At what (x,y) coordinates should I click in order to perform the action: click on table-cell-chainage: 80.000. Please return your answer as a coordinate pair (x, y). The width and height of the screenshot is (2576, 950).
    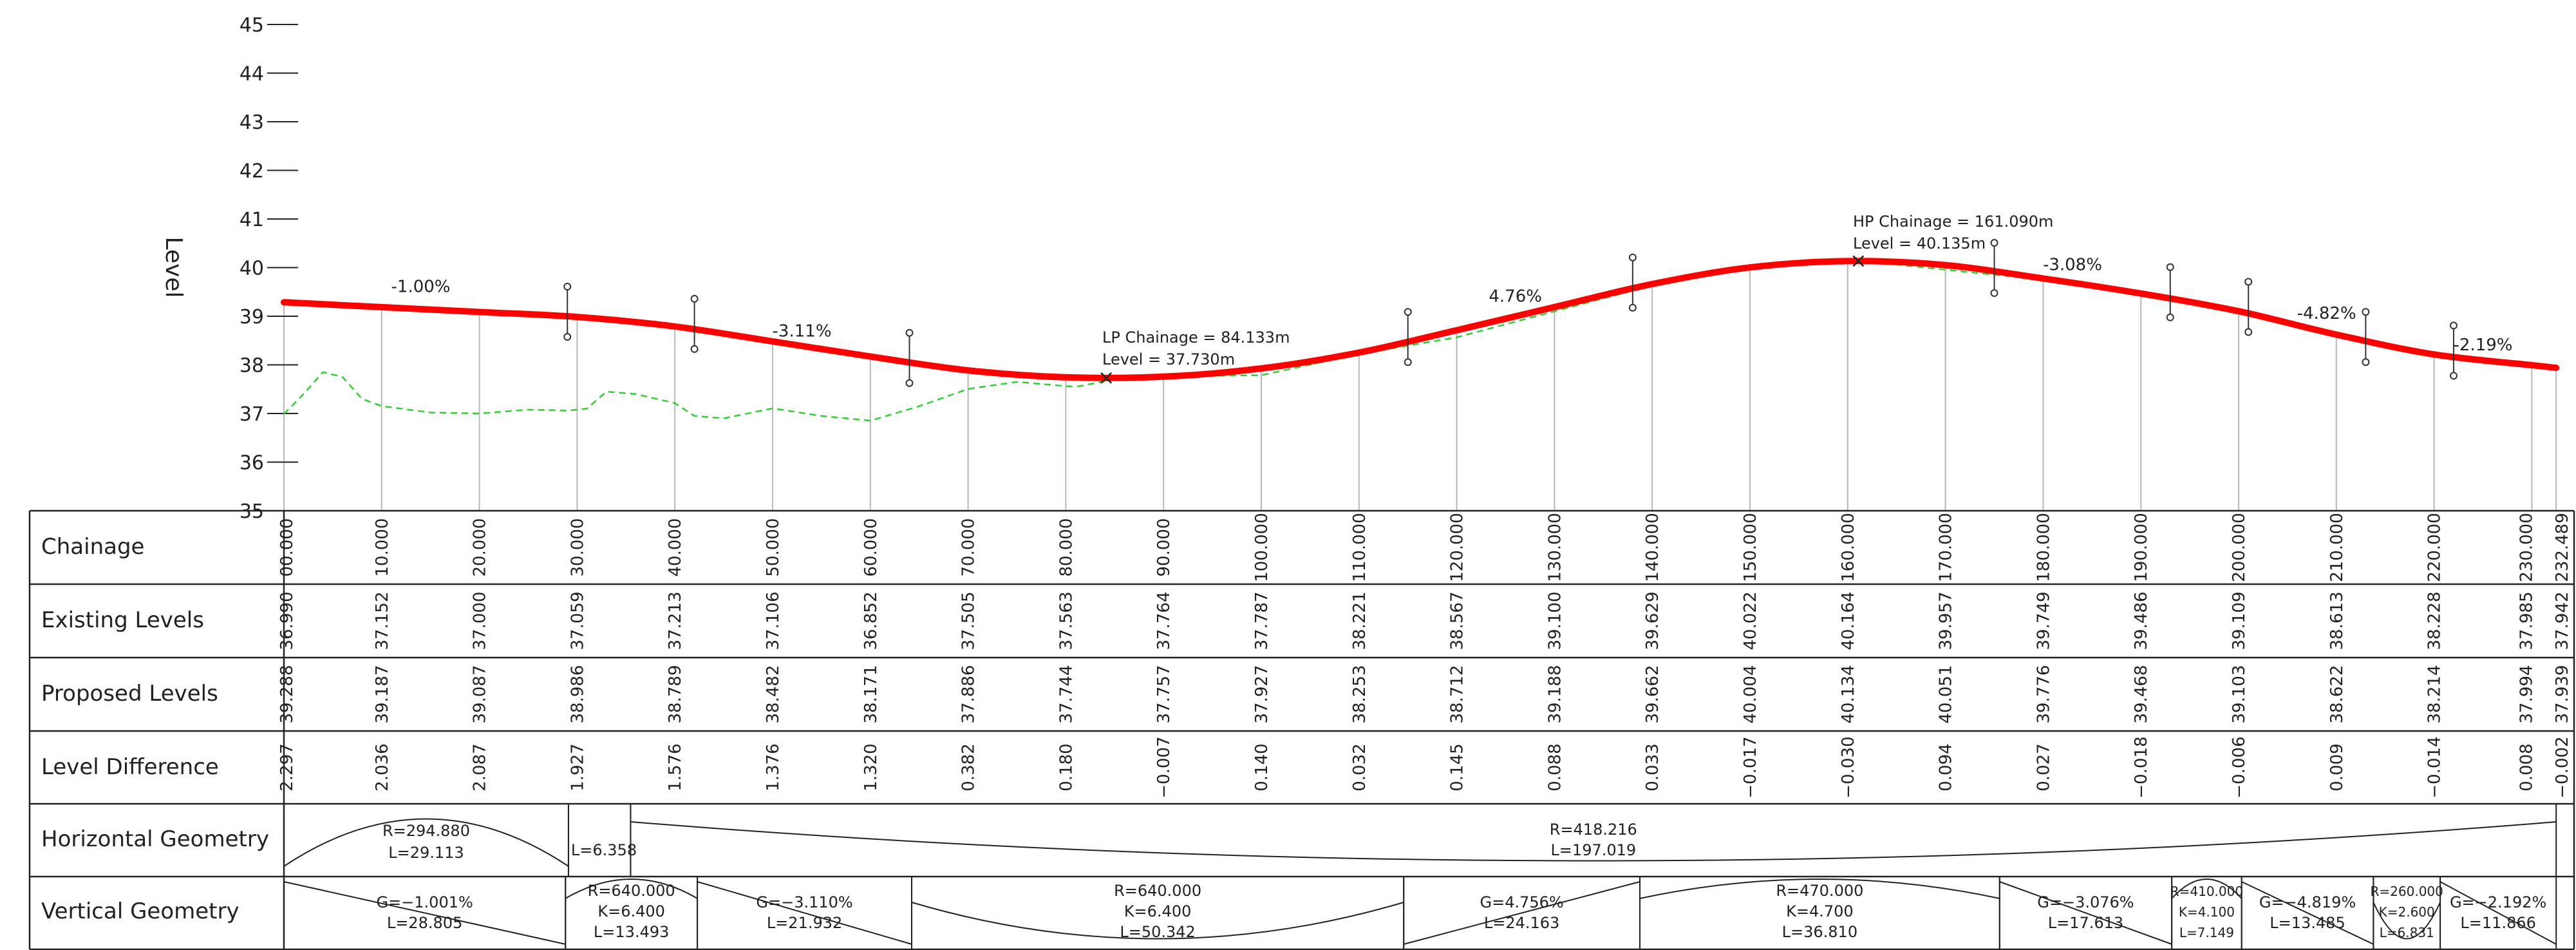
    Looking at the image, I should click on (1066, 547).